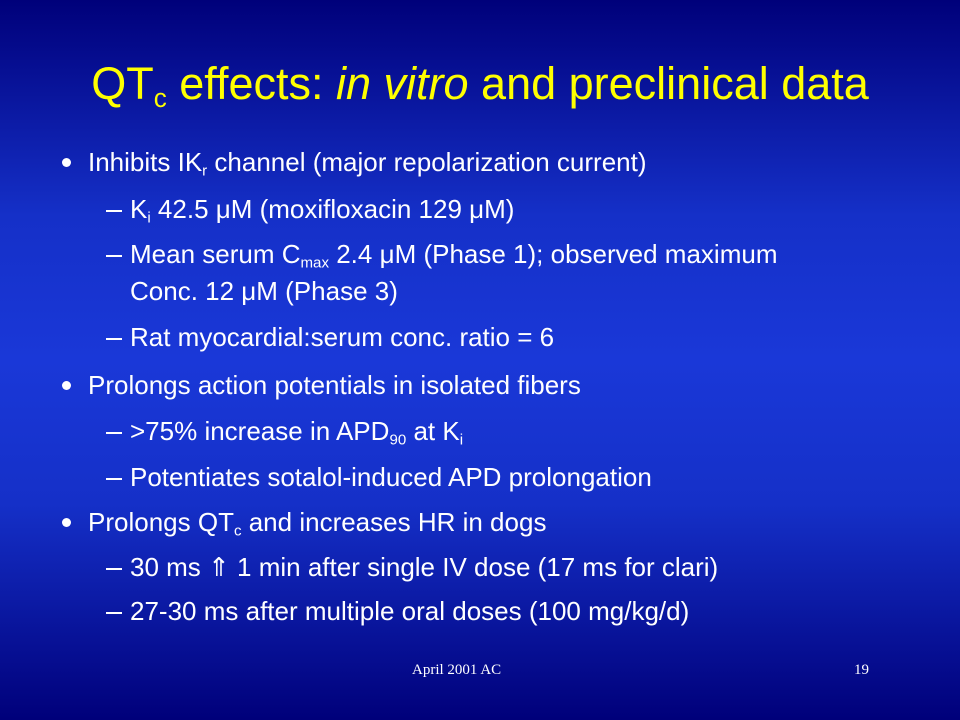  What do you see at coordinates (215, 254) in the screenshot?
I see `text: Mean serum C` at bounding box center [215, 254].